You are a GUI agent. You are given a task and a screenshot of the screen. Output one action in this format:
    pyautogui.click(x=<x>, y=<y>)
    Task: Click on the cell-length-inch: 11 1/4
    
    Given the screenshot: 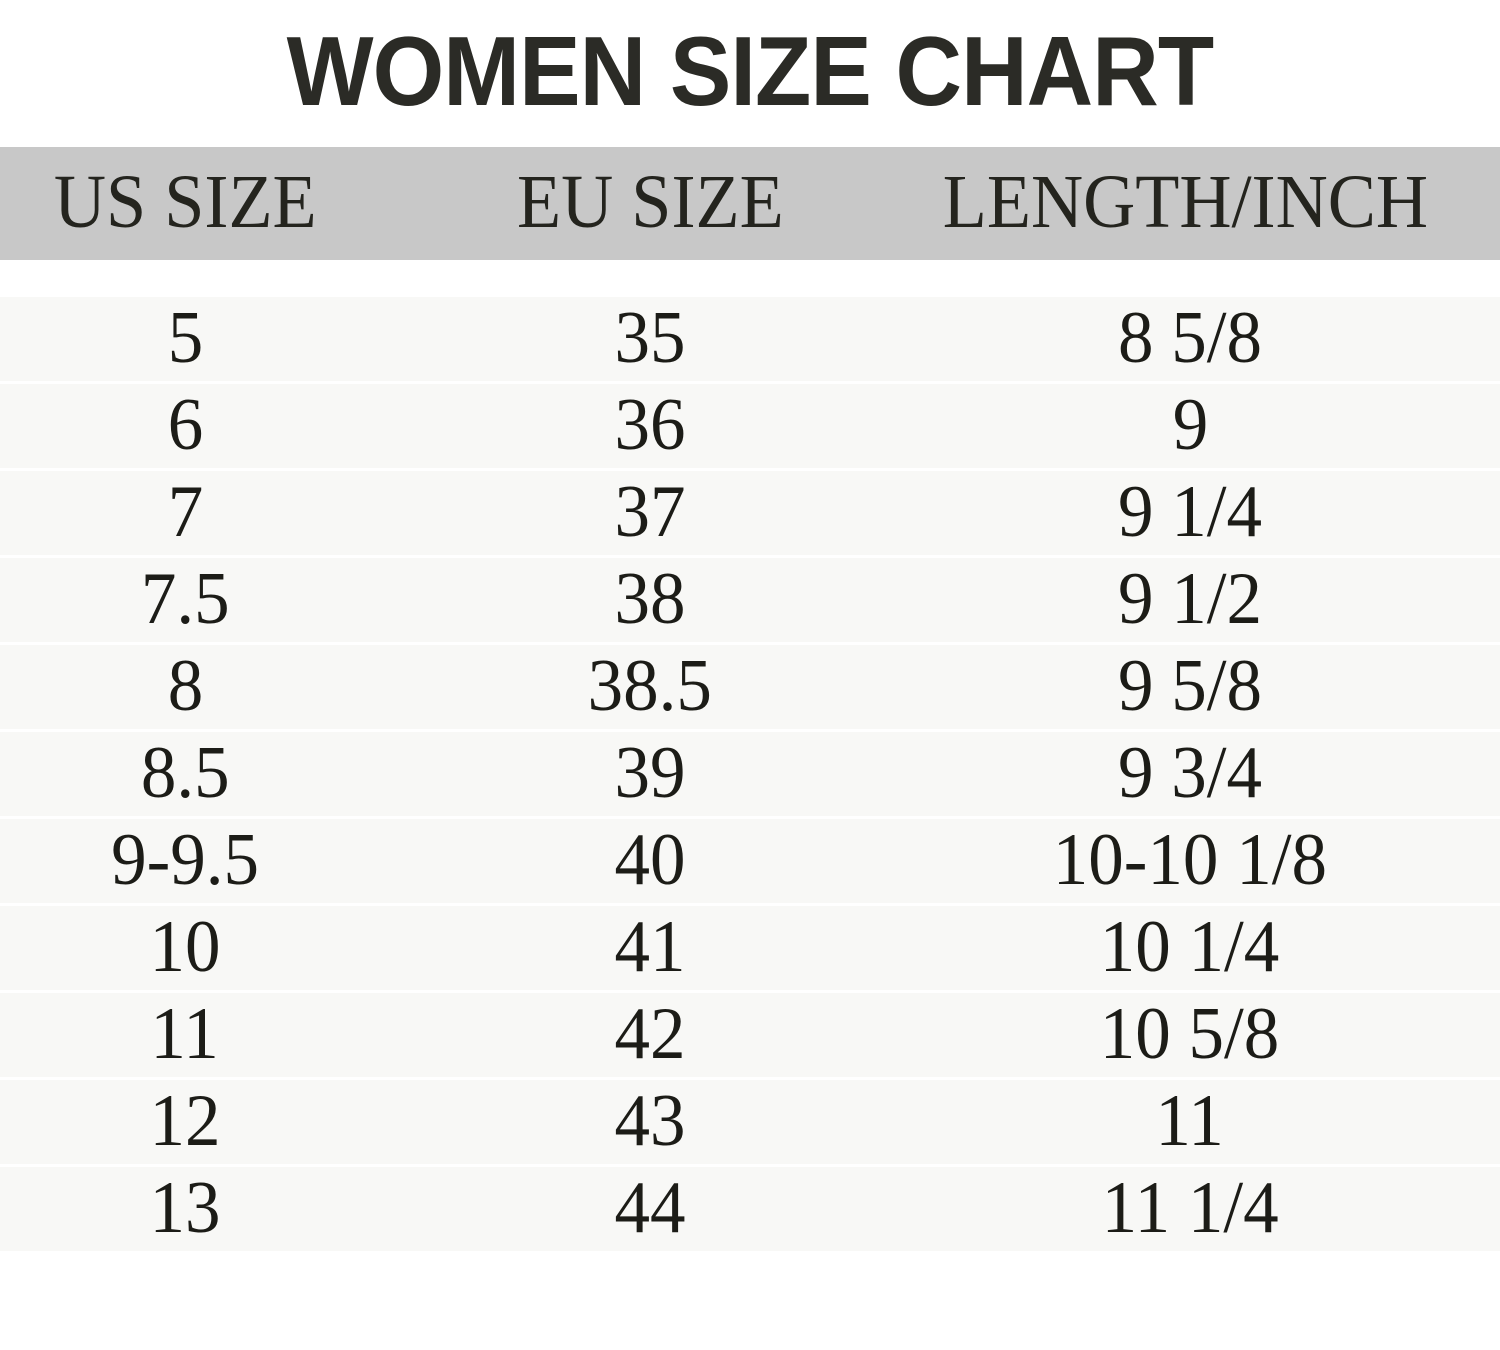 What is the action you would take?
    pyautogui.click(x=1190, y=1209)
    